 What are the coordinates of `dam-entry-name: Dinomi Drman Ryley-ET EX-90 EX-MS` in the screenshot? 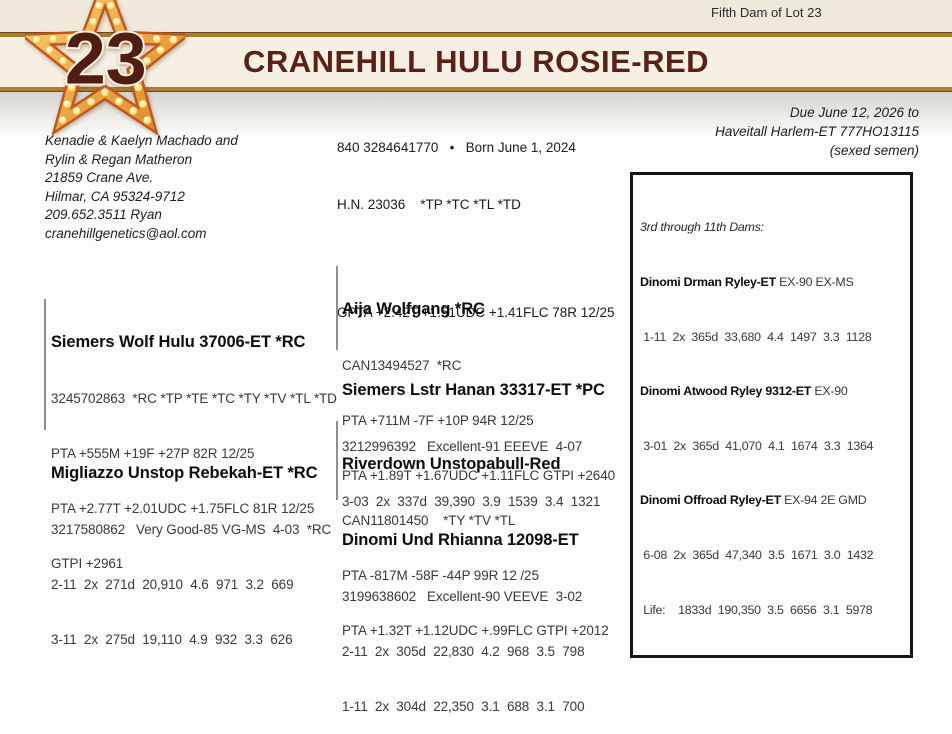 It's located at (773, 282).